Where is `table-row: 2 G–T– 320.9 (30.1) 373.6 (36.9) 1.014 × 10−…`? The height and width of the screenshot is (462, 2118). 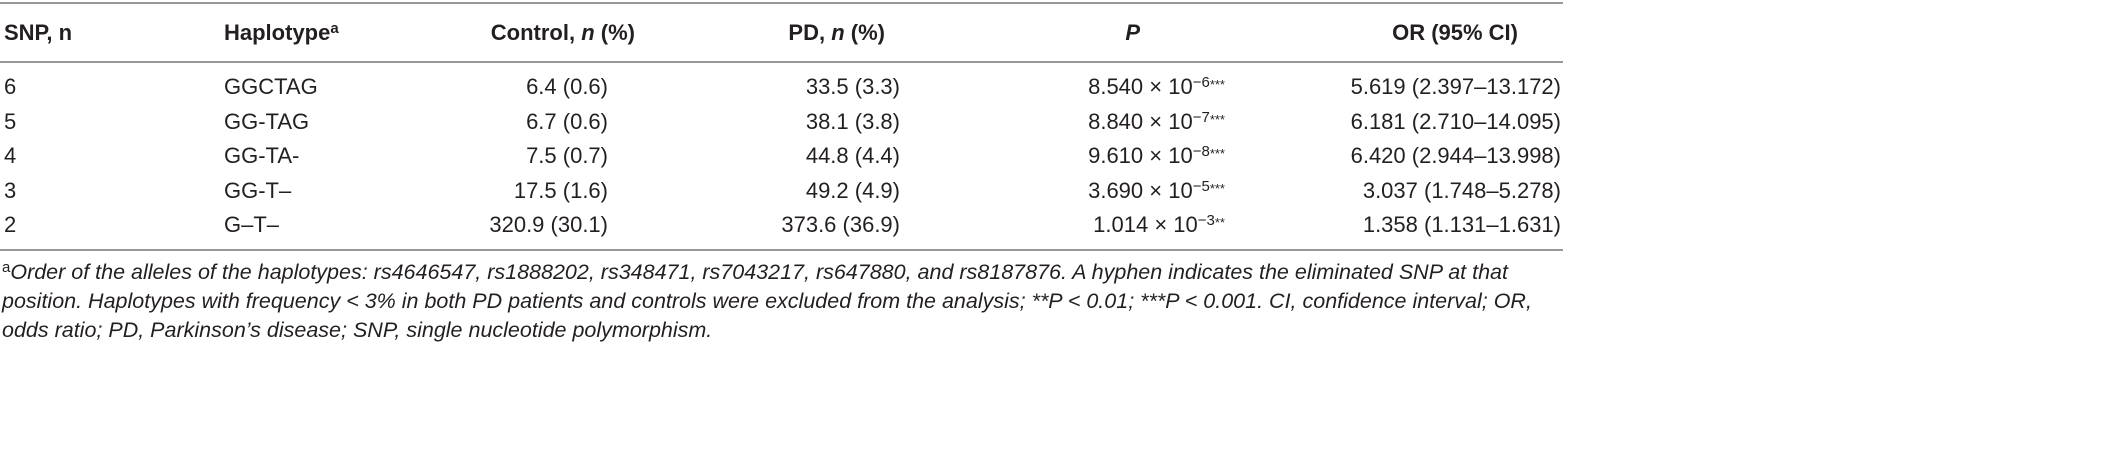 table-row: 2 G–T– 320.9 (30.1) 373.6 (36.9) 1.014 × 10−… is located at coordinates (781, 225).